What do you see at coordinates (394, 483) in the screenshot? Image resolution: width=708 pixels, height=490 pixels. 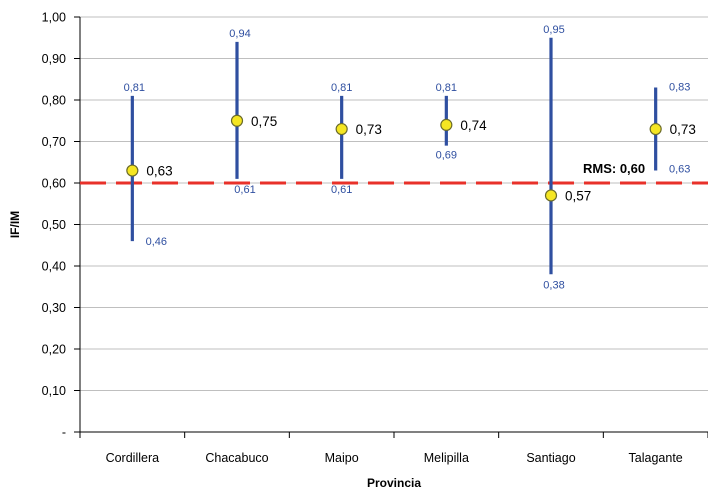 I see `x-axis-title: Provincia` at bounding box center [394, 483].